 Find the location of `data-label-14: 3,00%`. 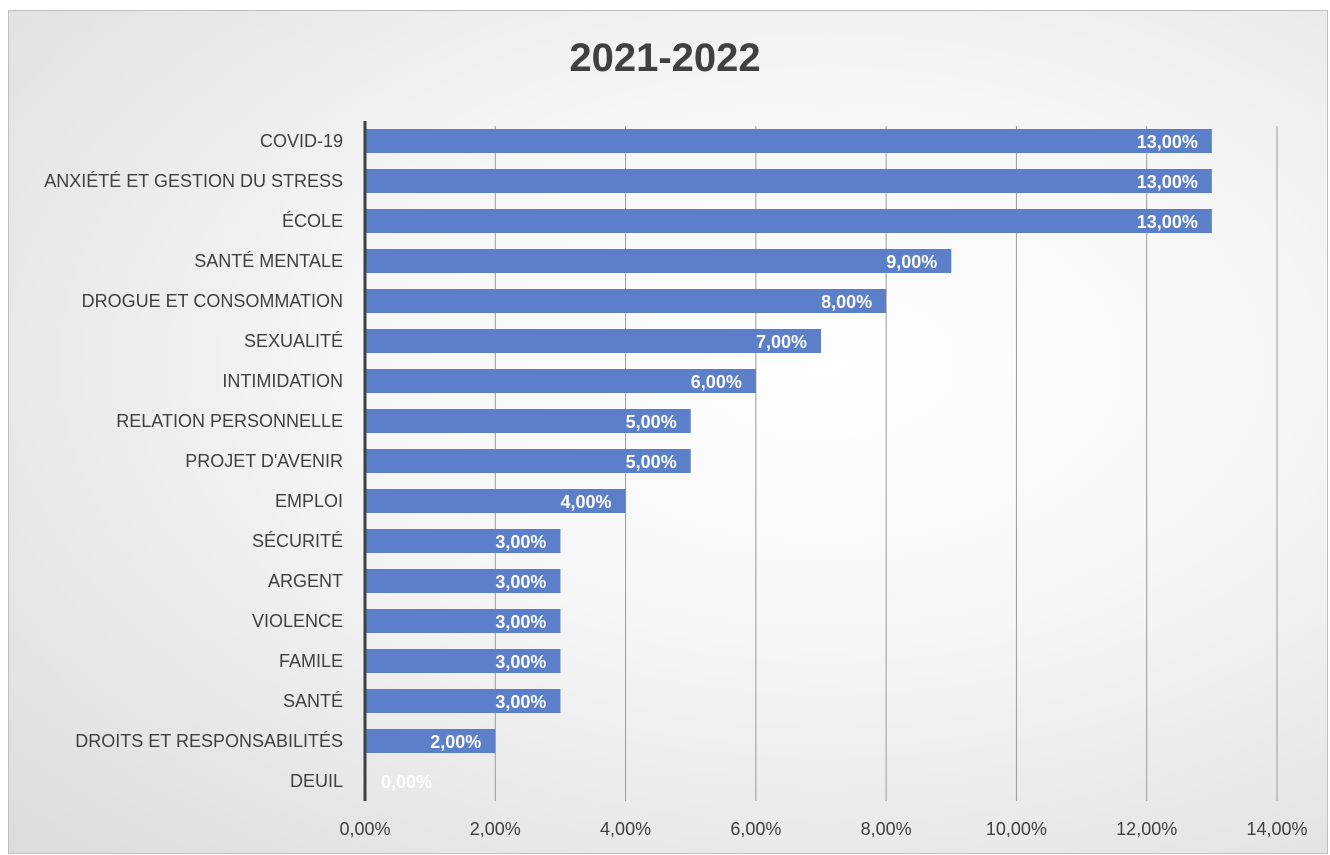

data-label-14: 3,00% is located at coordinates (520, 702).